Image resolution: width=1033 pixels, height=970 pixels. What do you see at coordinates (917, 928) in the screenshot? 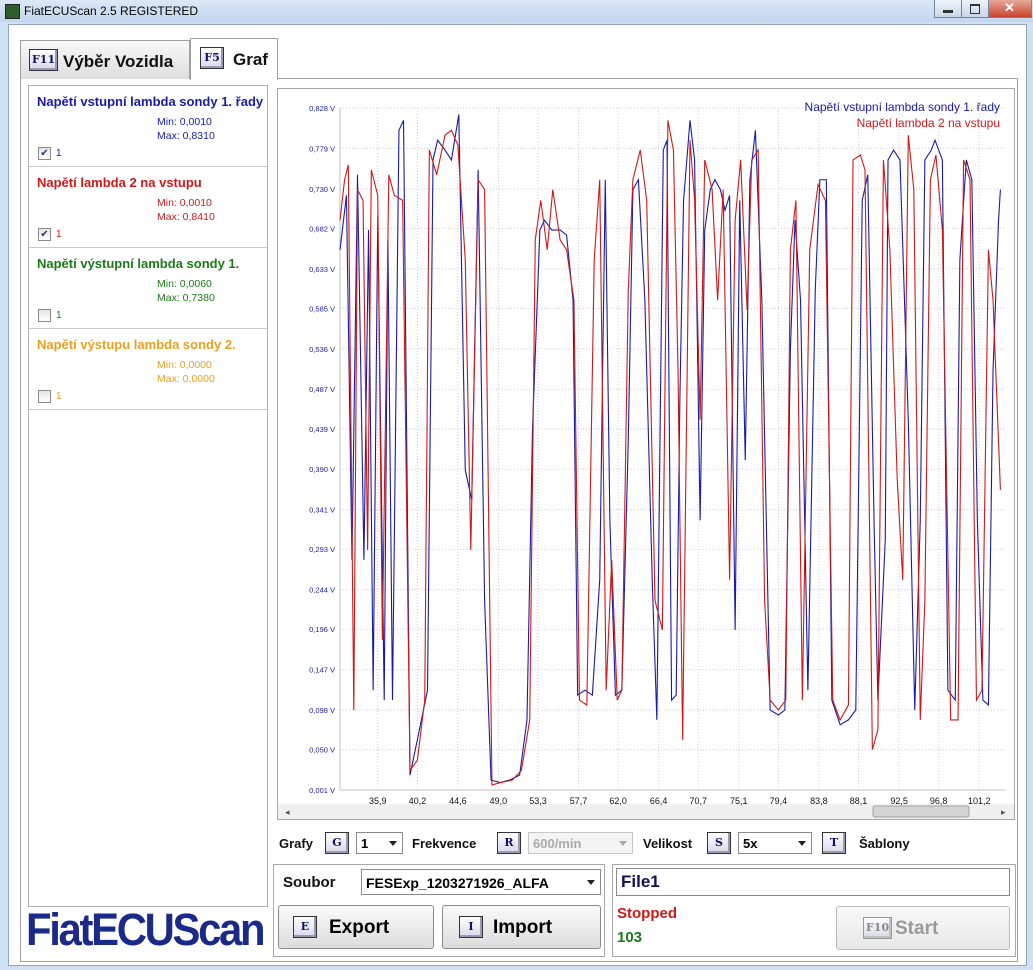
I see `button-label: Start` at bounding box center [917, 928].